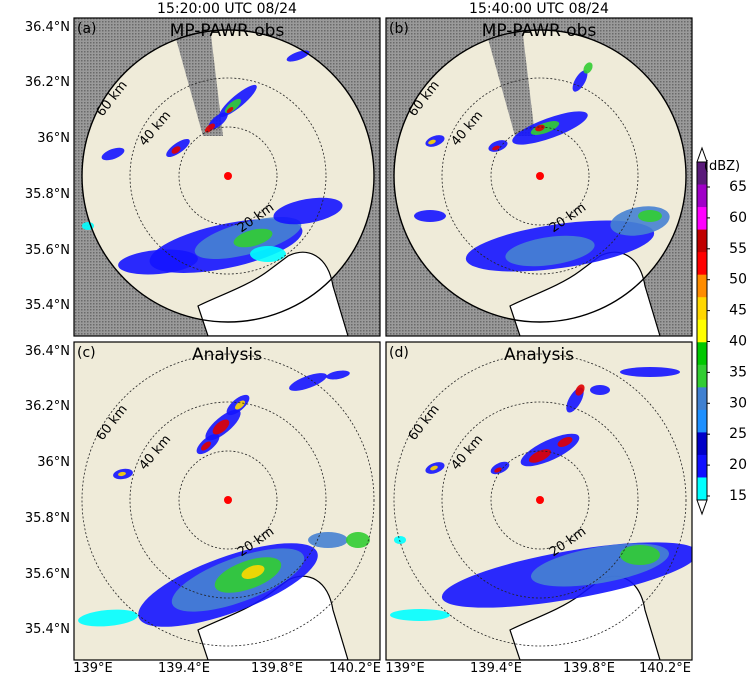 The width and height of the screenshot is (752, 675). What do you see at coordinates (738, 434) in the screenshot?
I see `colorbar-tick-label: 25` at bounding box center [738, 434].